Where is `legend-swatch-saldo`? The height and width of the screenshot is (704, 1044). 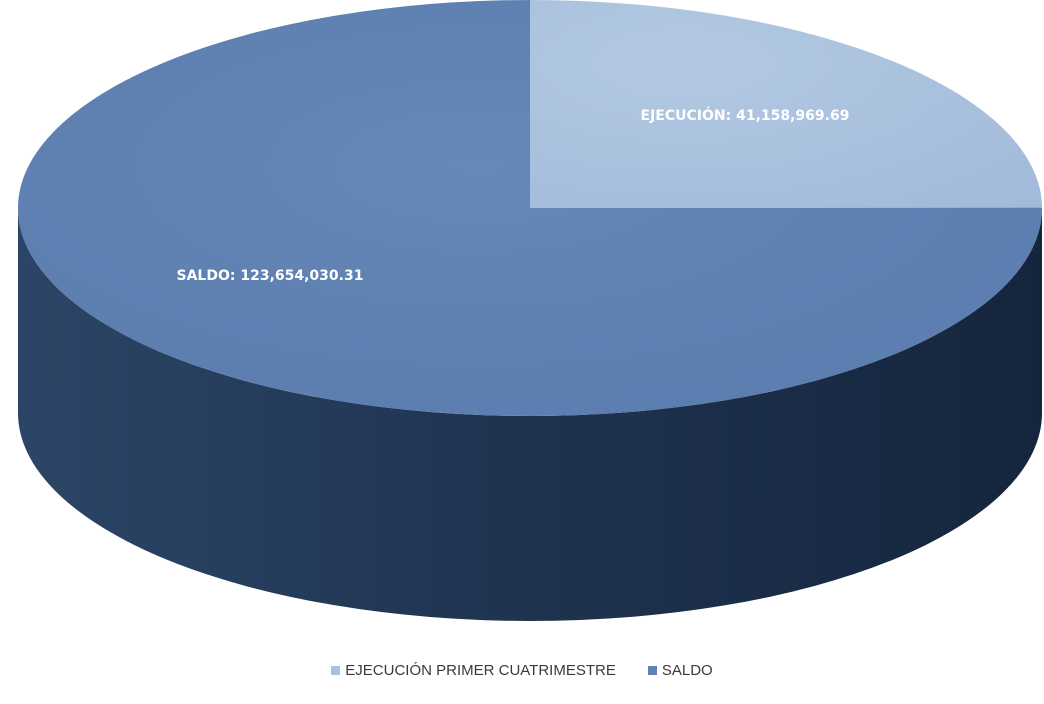
legend-swatch-saldo is located at coordinates (652, 670).